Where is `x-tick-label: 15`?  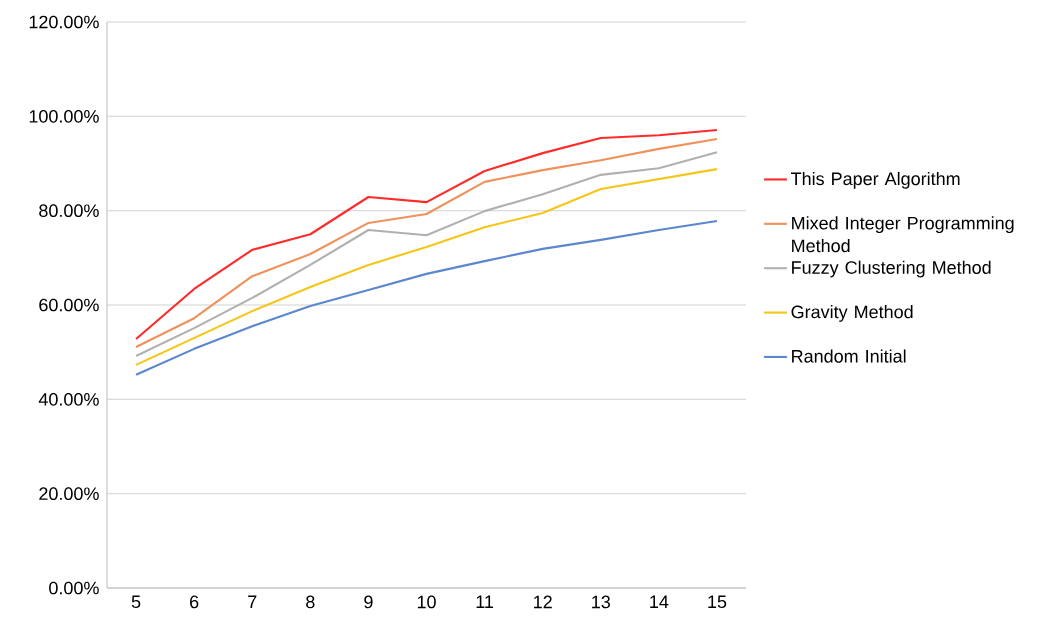 x-tick-label: 15 is located at coordinates (717, 602).